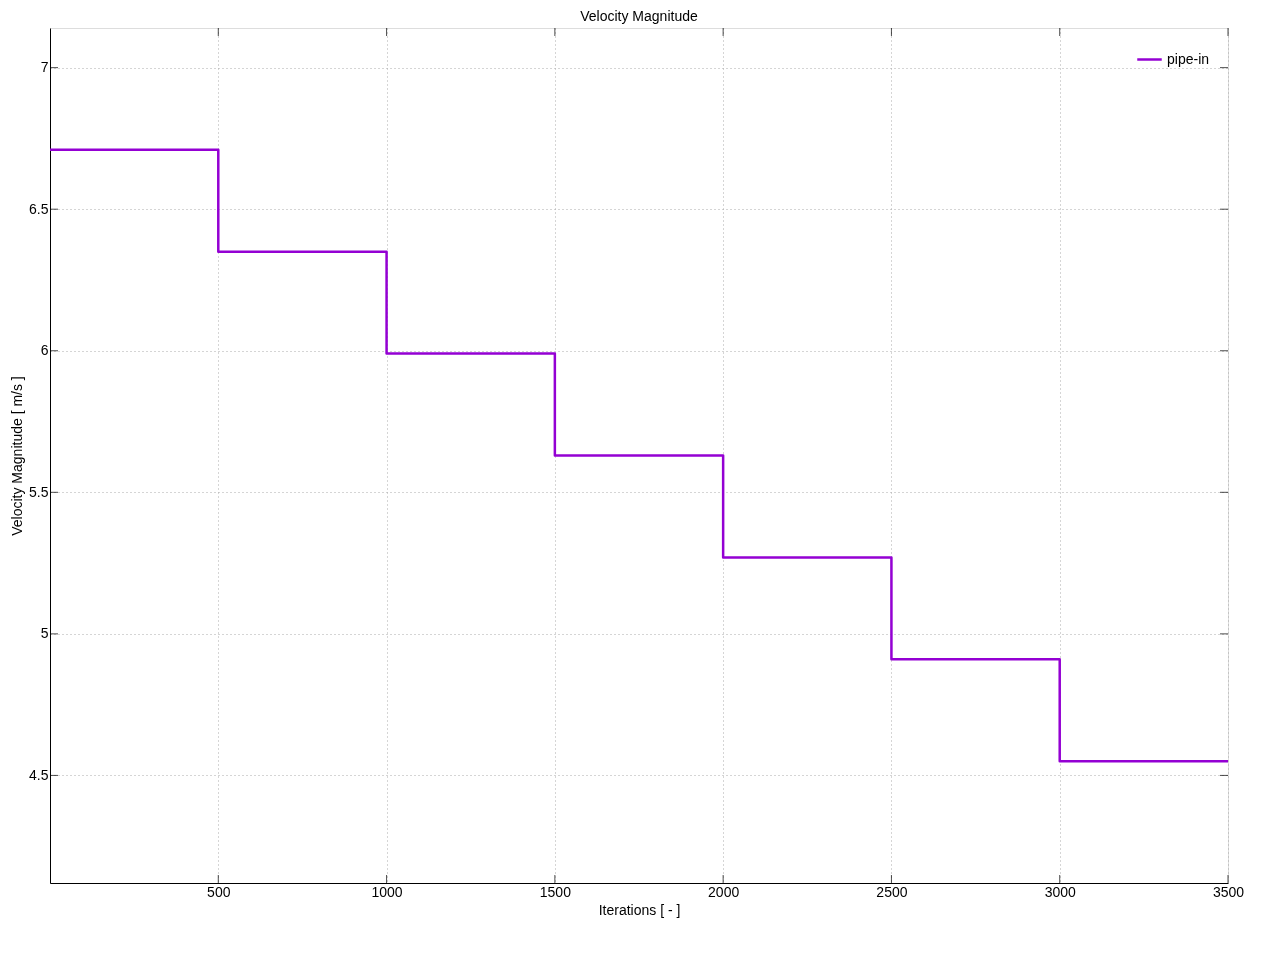  What do you see at coordinates (892, 891) in the screenshot?
I see `x-tick-label: 2500` at bounding box center [892, 891].